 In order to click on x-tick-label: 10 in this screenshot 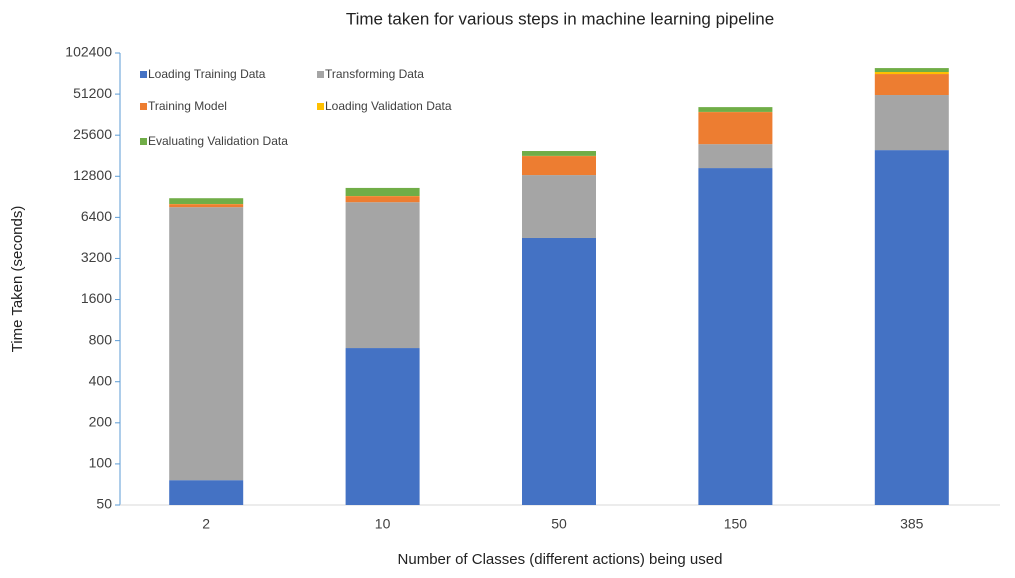, I will do `click(383, 524)`.